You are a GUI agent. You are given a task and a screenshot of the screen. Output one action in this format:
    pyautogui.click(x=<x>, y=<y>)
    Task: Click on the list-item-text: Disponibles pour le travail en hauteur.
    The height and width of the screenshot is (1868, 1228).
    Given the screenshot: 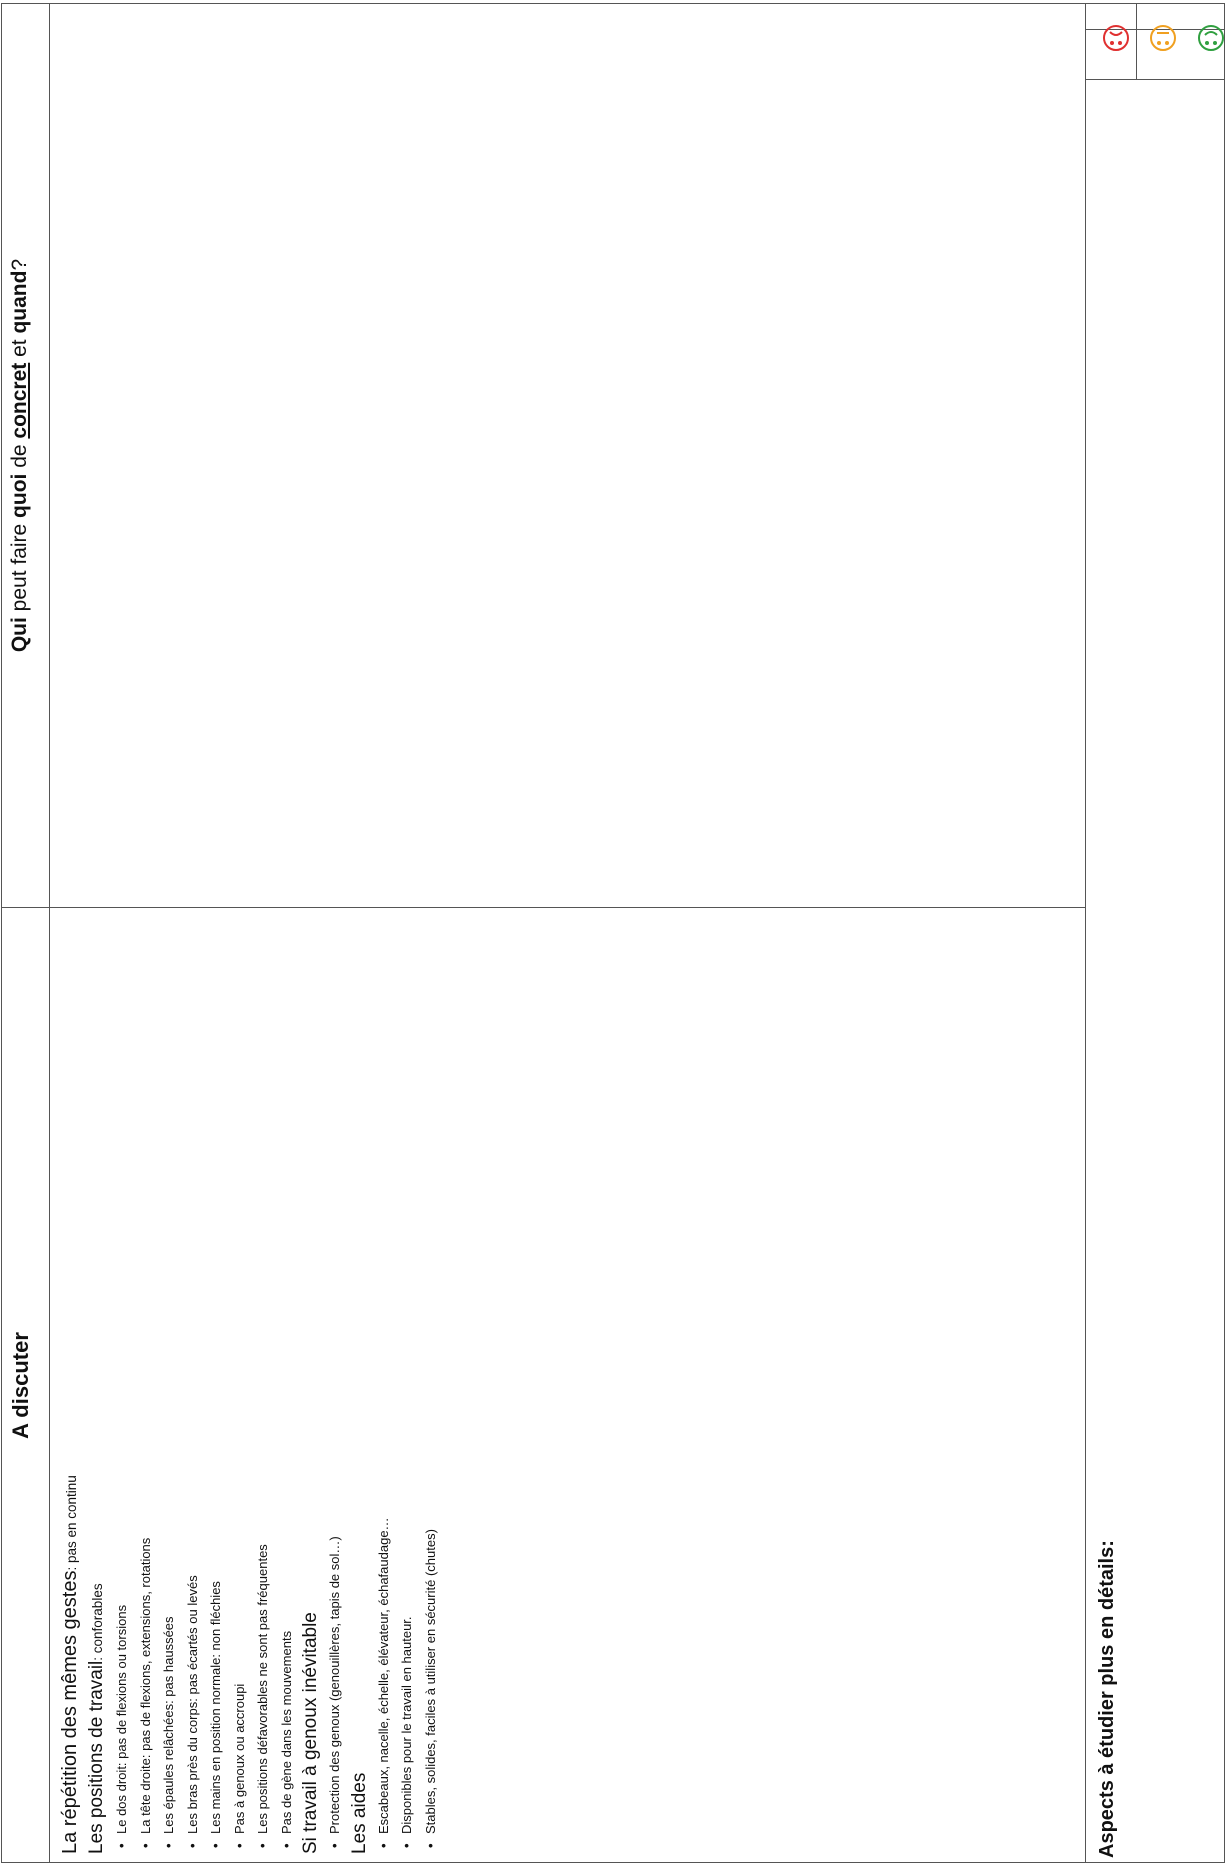 What is the action you would take?
    pyautogui.click(x=406, y=1725)
    